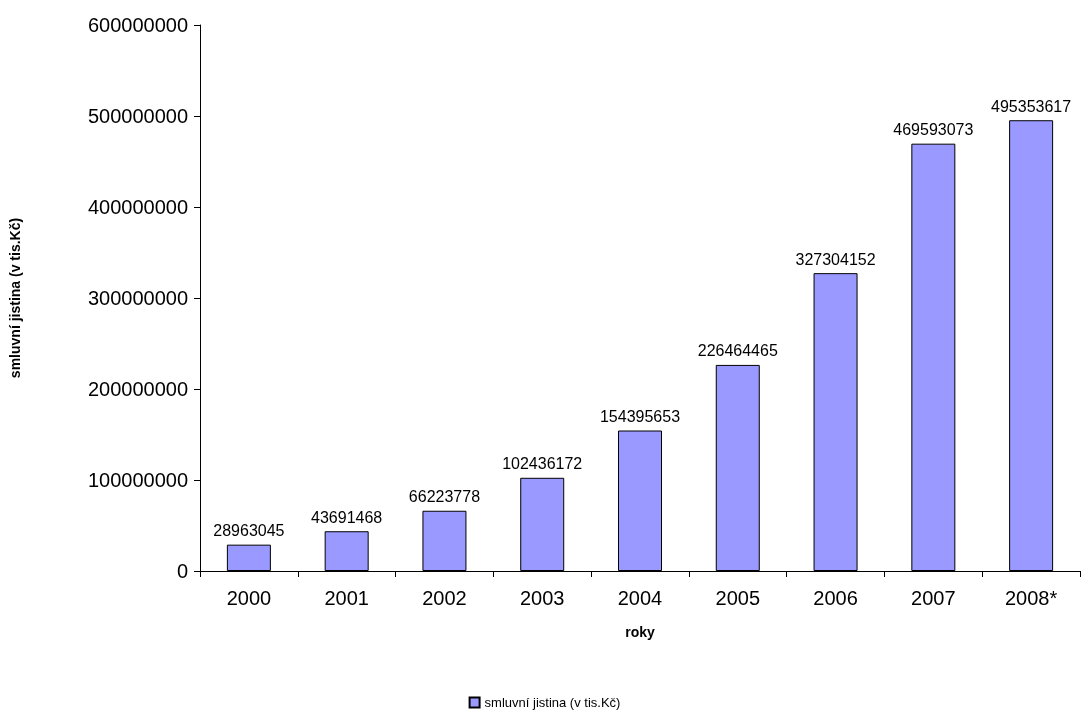 This screenshot has width=1089, height=722. Describe the element at coordinates (137, 116) in the screenshot. I see `y-tick-label: 500000000` at that location.